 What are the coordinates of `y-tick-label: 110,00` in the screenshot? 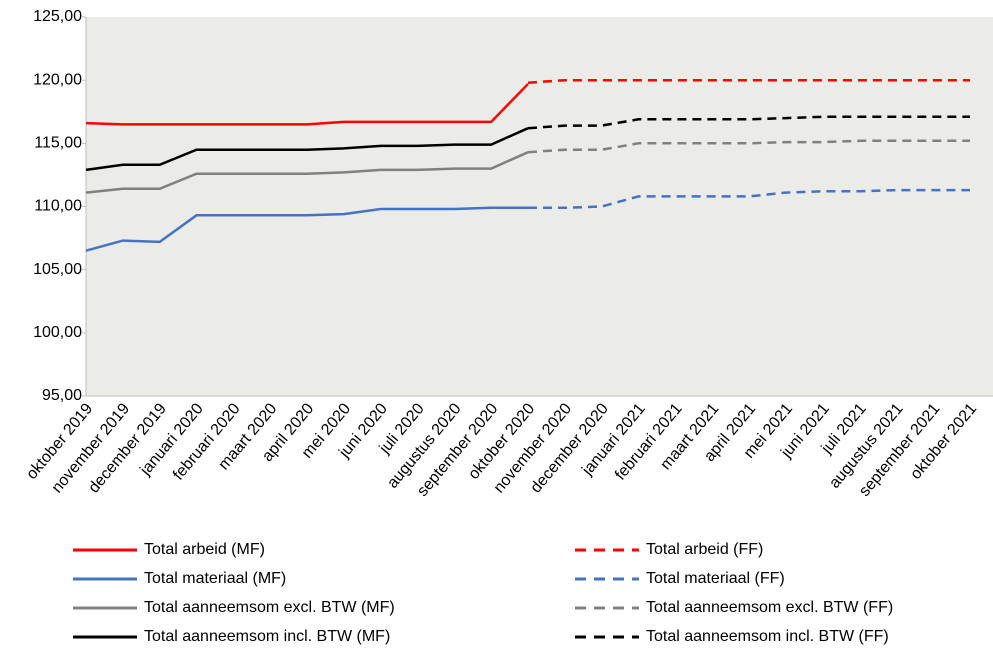 It's located at (58, 206).